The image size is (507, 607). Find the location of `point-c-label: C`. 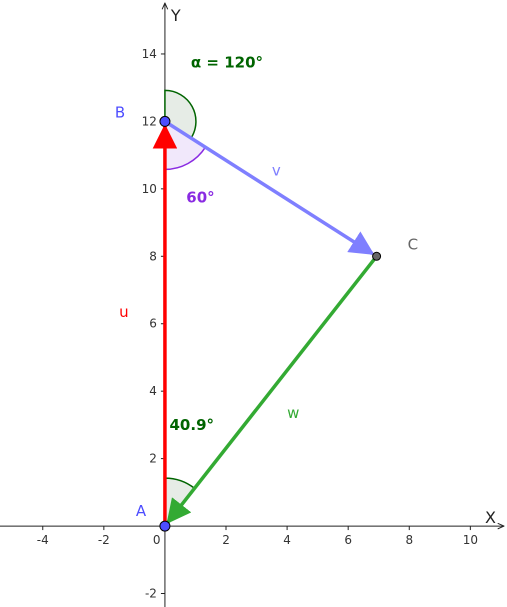

point-c-label: C is located at coordinates (413, 244).